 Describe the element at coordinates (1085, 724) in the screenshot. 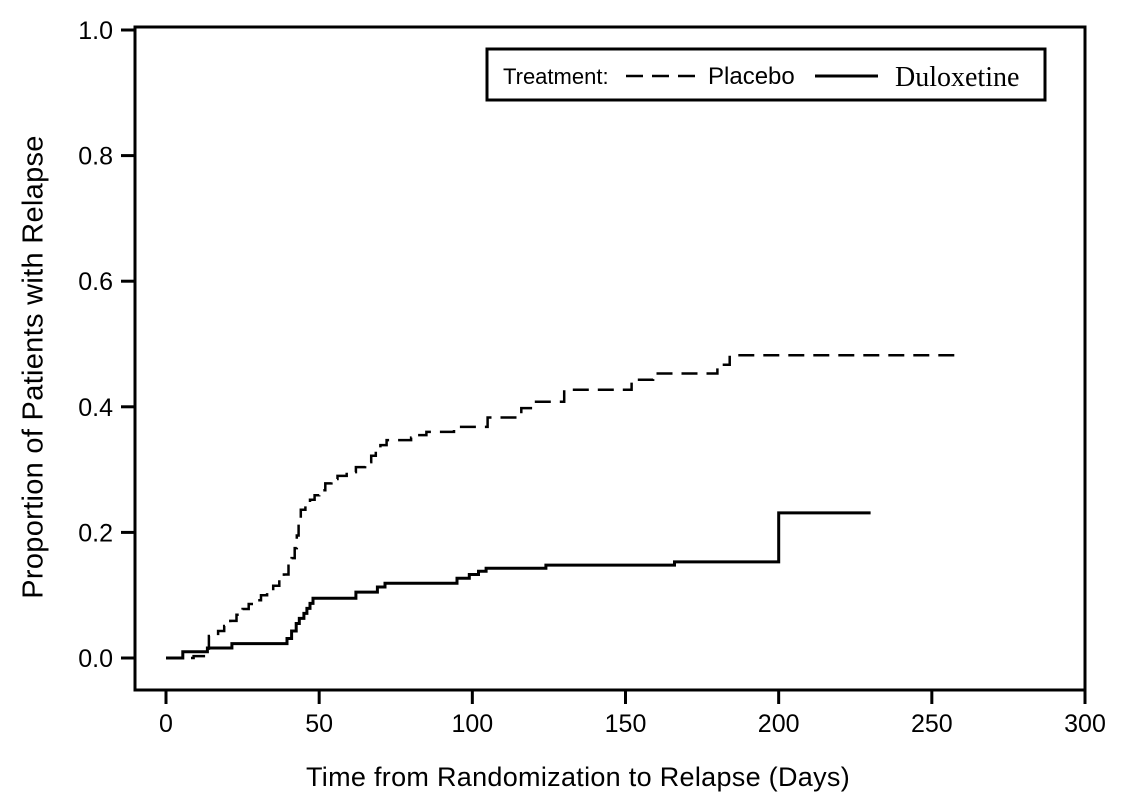

I see `x-tick-label-6: 300` at that location.